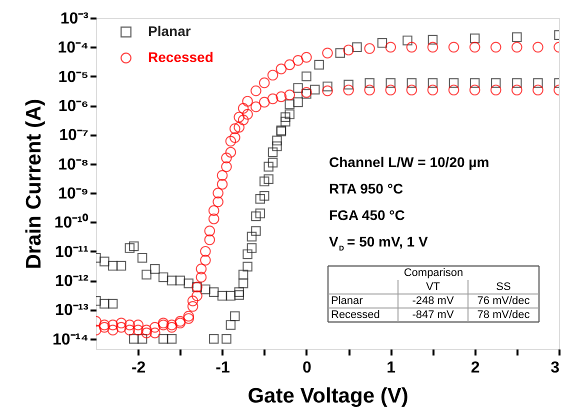  What do you see at coordinates (347, 301) in the screenshot?
I see `annotation: Planar` at bounding box center [347, 301].